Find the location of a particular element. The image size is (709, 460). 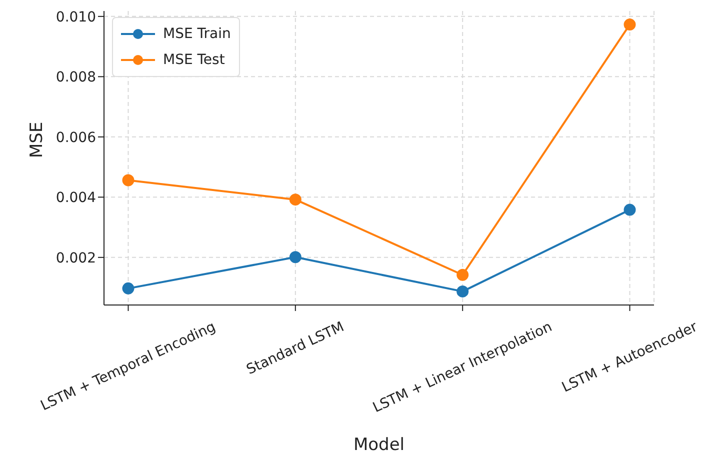

y-tick-label: 0.008 is located at coordinates (76, 78).